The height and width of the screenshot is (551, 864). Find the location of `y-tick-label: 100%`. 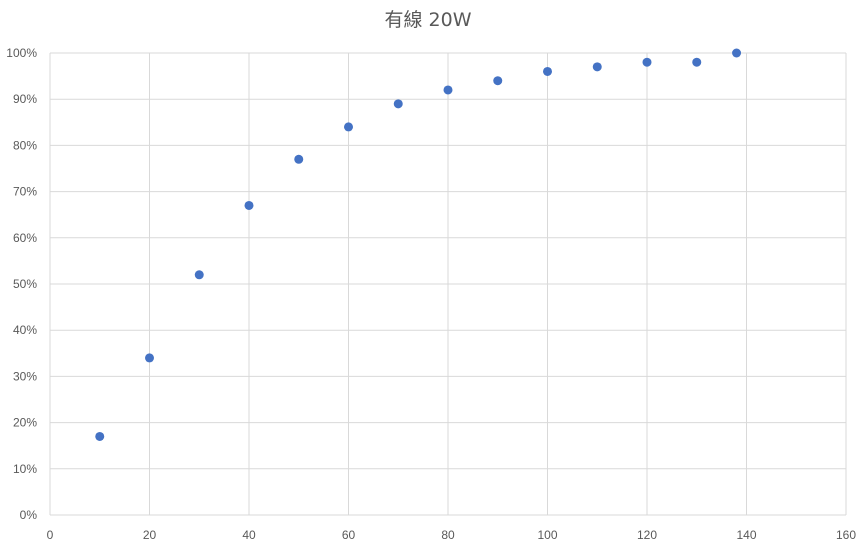

y-tick-label: 100% is located at coordinates (21, 53).